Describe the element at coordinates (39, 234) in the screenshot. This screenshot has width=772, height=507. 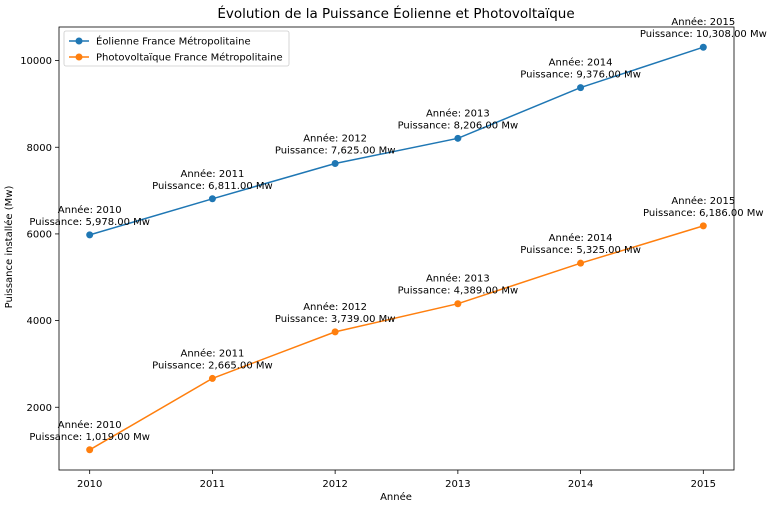
I see `y-tick-label: 6000` at that location.